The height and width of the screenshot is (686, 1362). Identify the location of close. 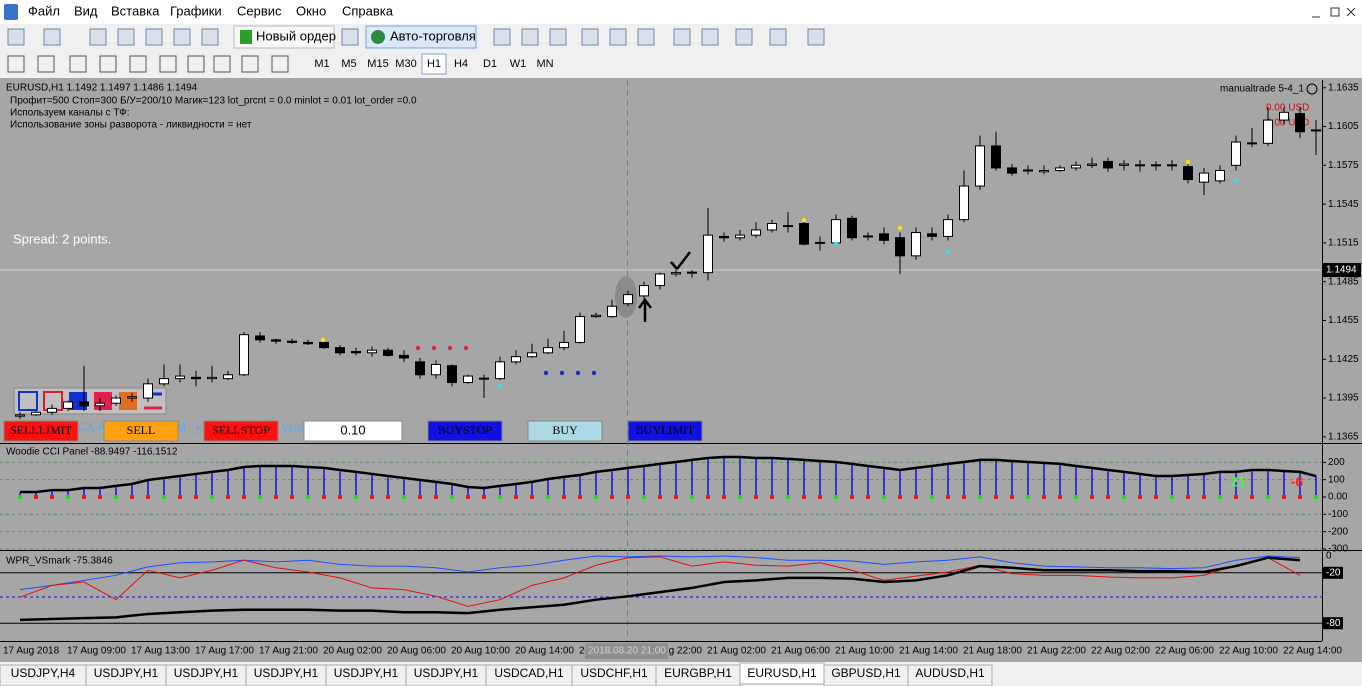
(1351, 12).